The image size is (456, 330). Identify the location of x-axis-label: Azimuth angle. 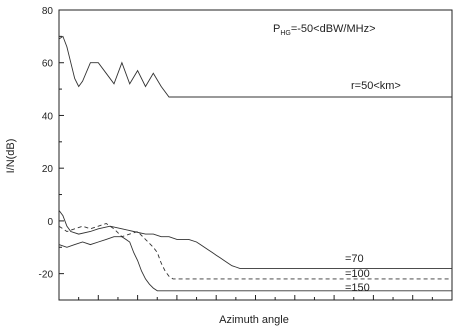
(254, 320).